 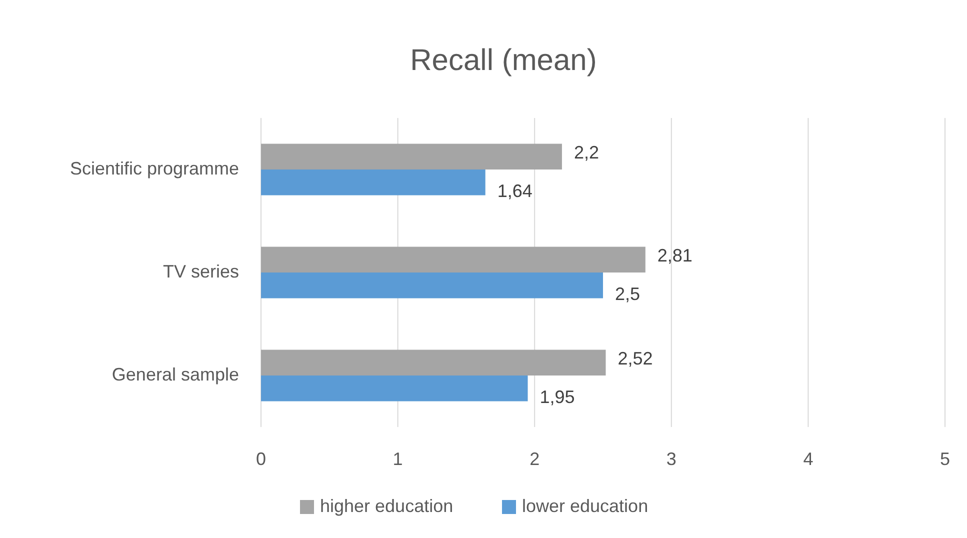 I want to click on legend-label: lower education, so click(x=585, y=506).